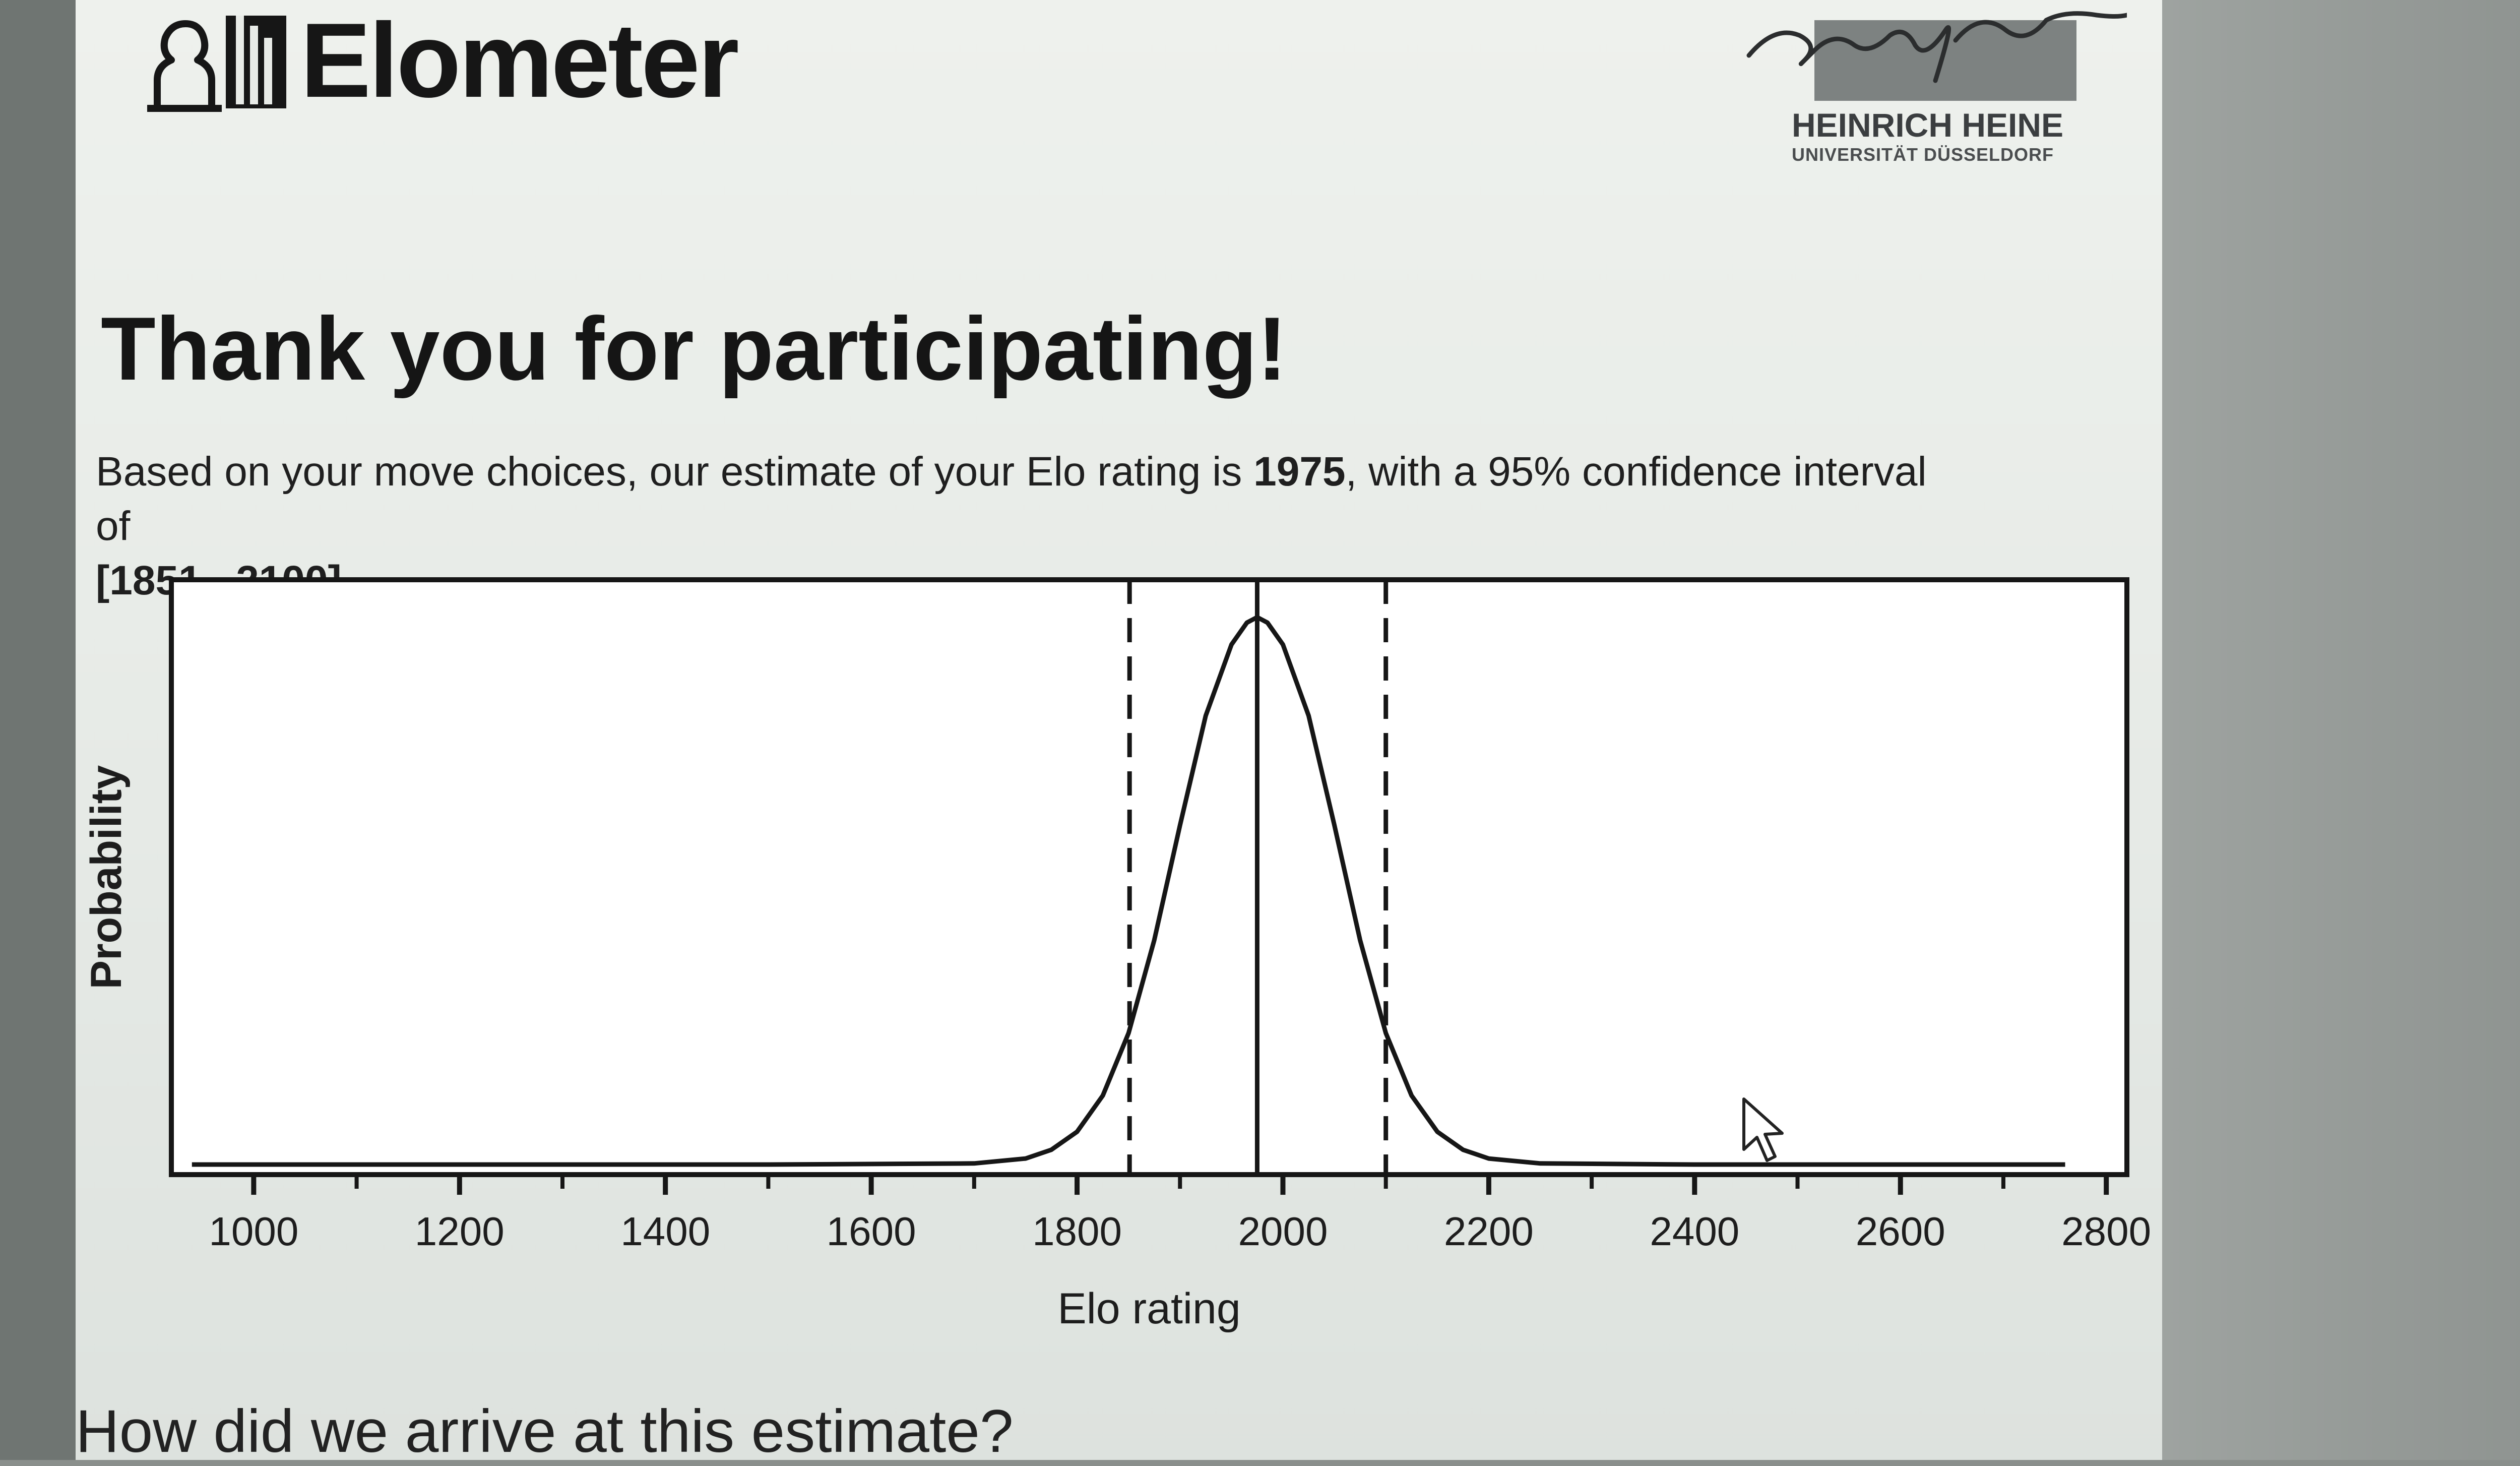  I want to click on section-heading: How did we arrive at this estimate?, so click(545, 1431).